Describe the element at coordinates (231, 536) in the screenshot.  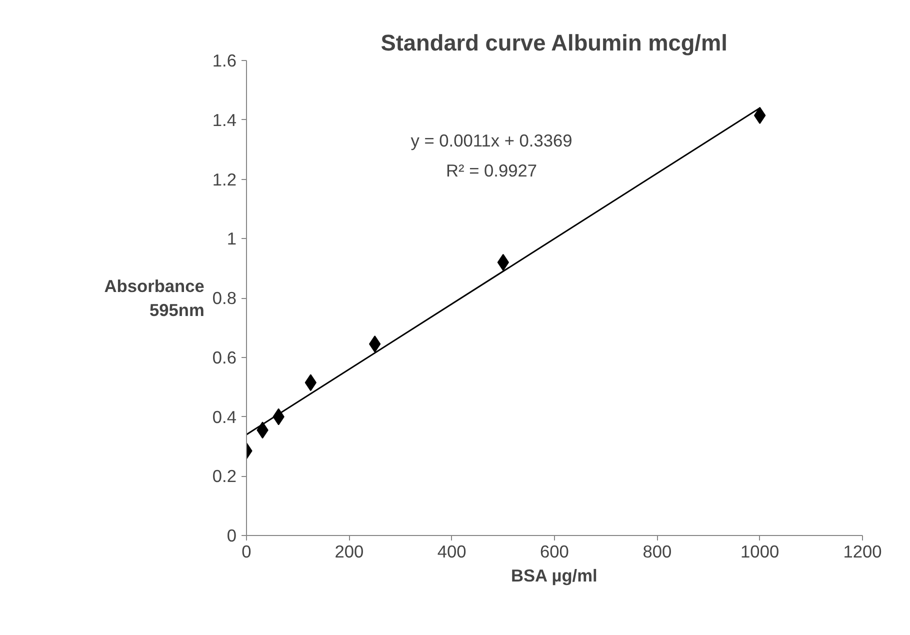
I see `y-tick-label: 0` at that location.